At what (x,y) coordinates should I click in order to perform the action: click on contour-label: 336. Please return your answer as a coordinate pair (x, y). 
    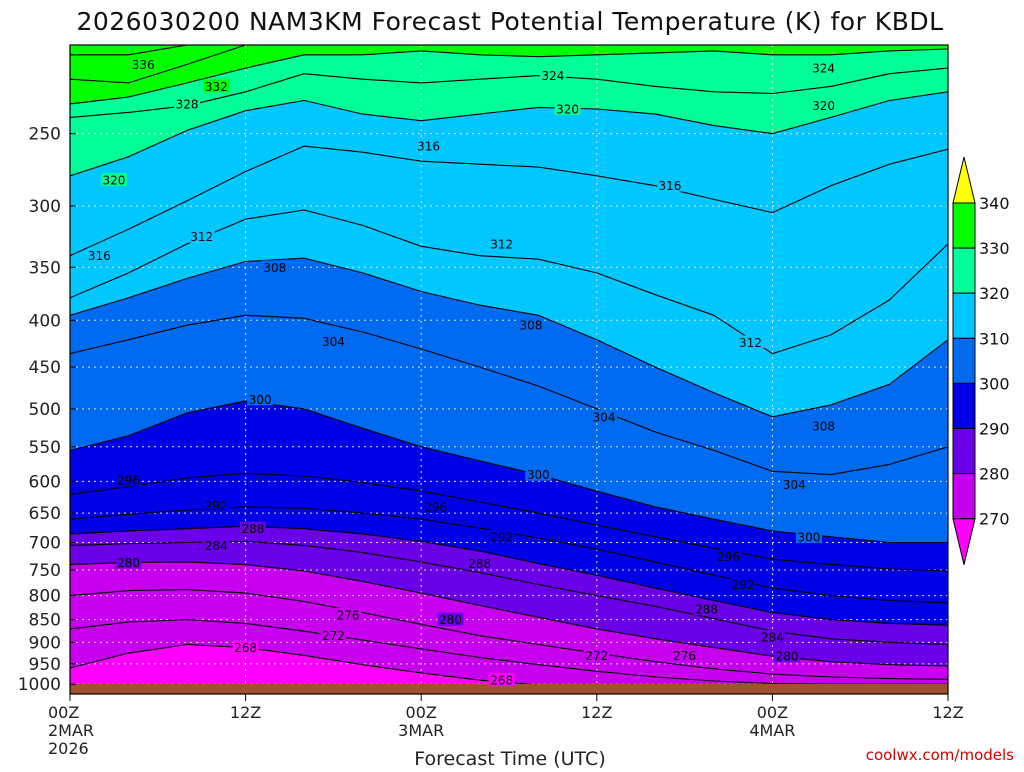
    Looking at the image, I should click on (143, 65).